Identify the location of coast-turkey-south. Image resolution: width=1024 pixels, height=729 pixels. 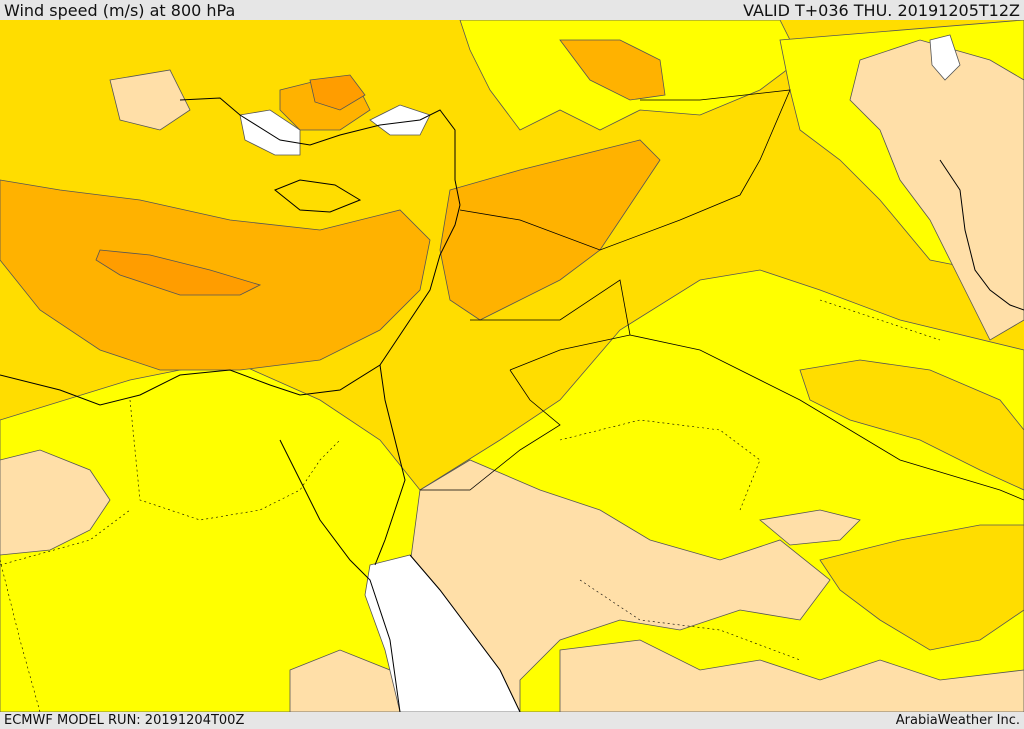
(320, 151).